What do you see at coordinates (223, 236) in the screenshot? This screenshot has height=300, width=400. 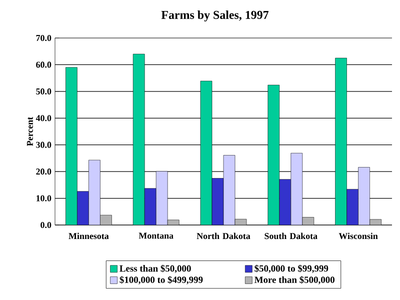 I see `x-tick-label: North Dakota` at bounding box center [223, 236].